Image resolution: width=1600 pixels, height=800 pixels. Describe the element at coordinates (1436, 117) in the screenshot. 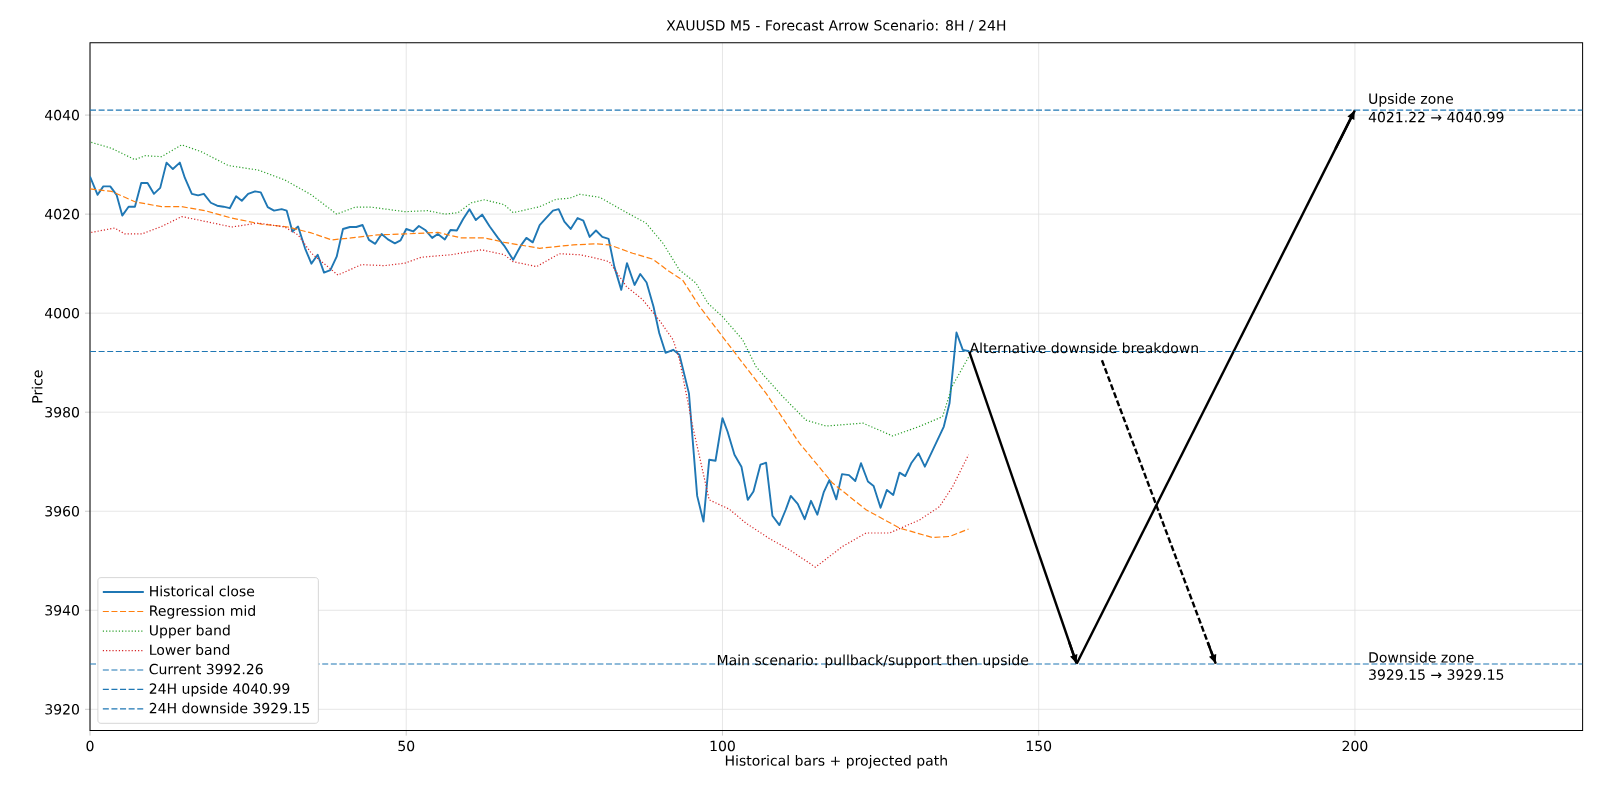

I see `annotation: 4021.22 → 4040.99` at that location.